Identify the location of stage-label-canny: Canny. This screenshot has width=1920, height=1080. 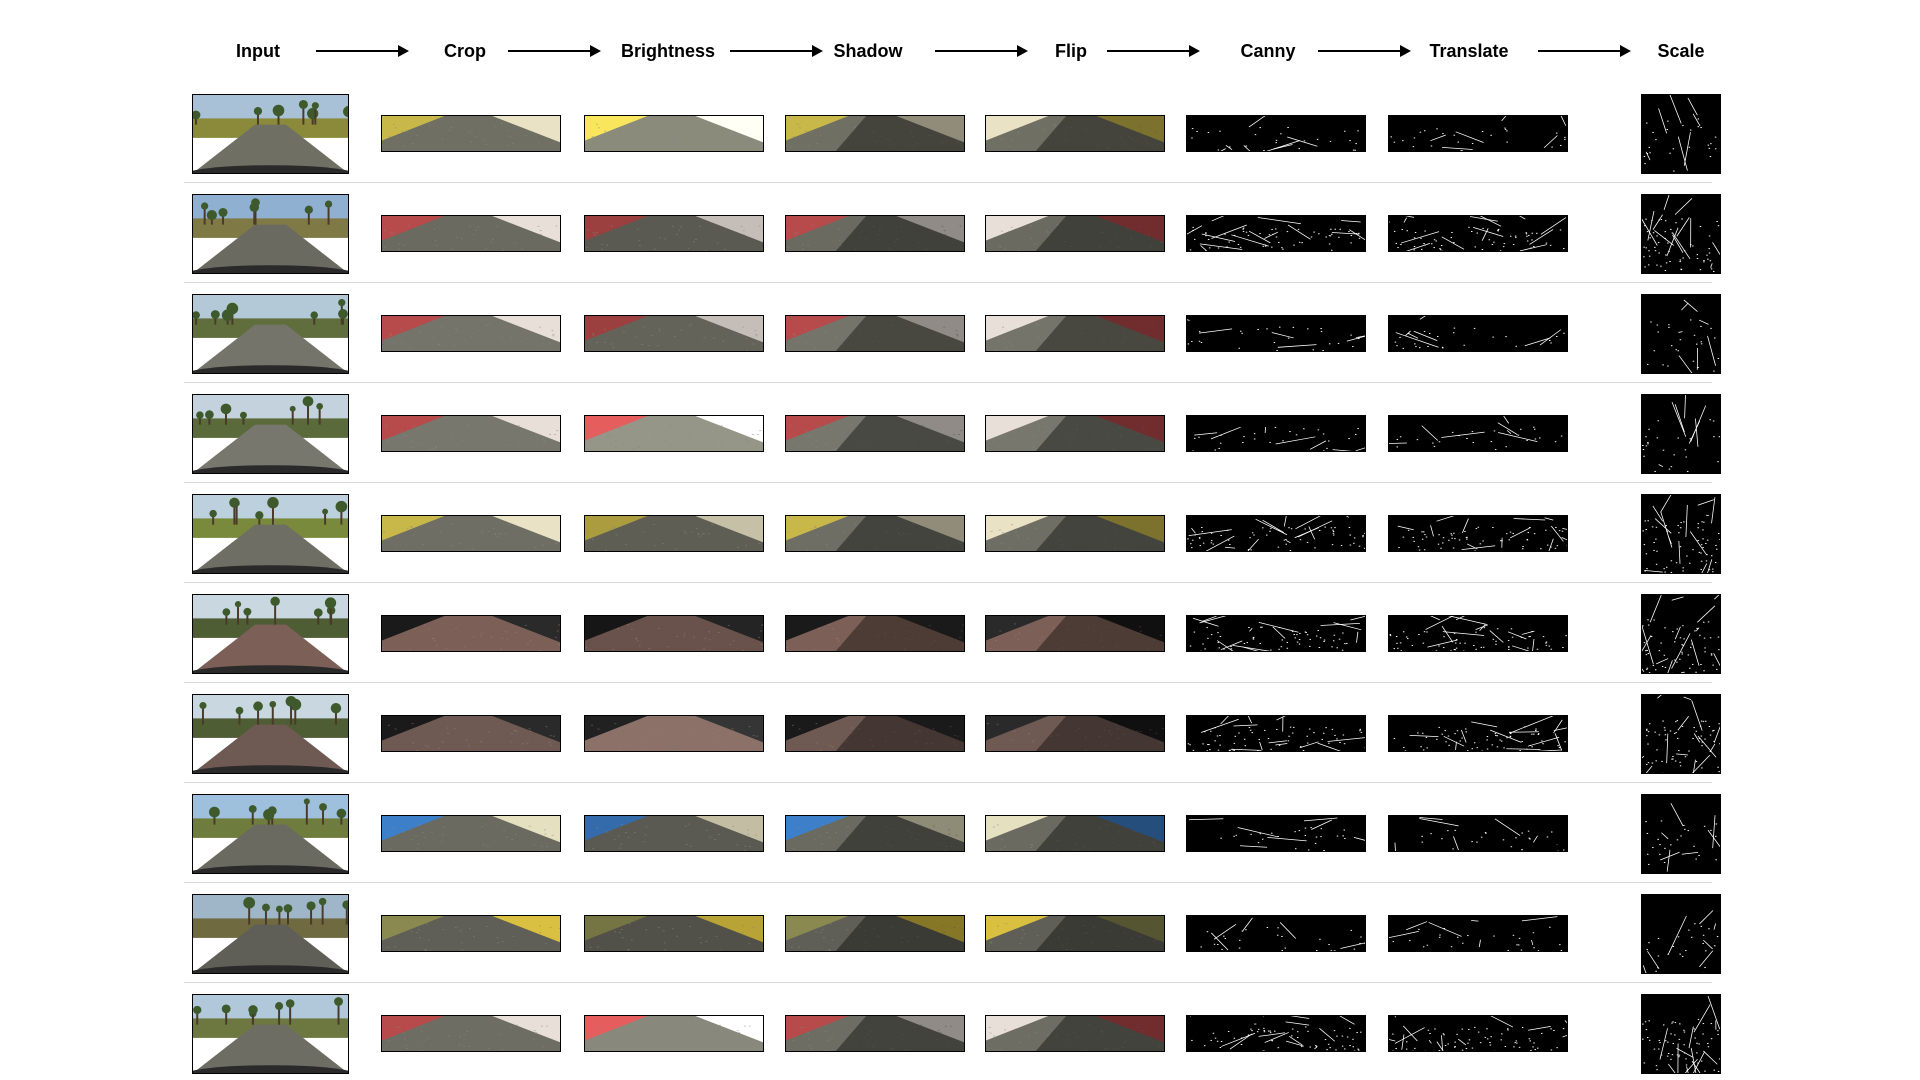
(1268, 51).